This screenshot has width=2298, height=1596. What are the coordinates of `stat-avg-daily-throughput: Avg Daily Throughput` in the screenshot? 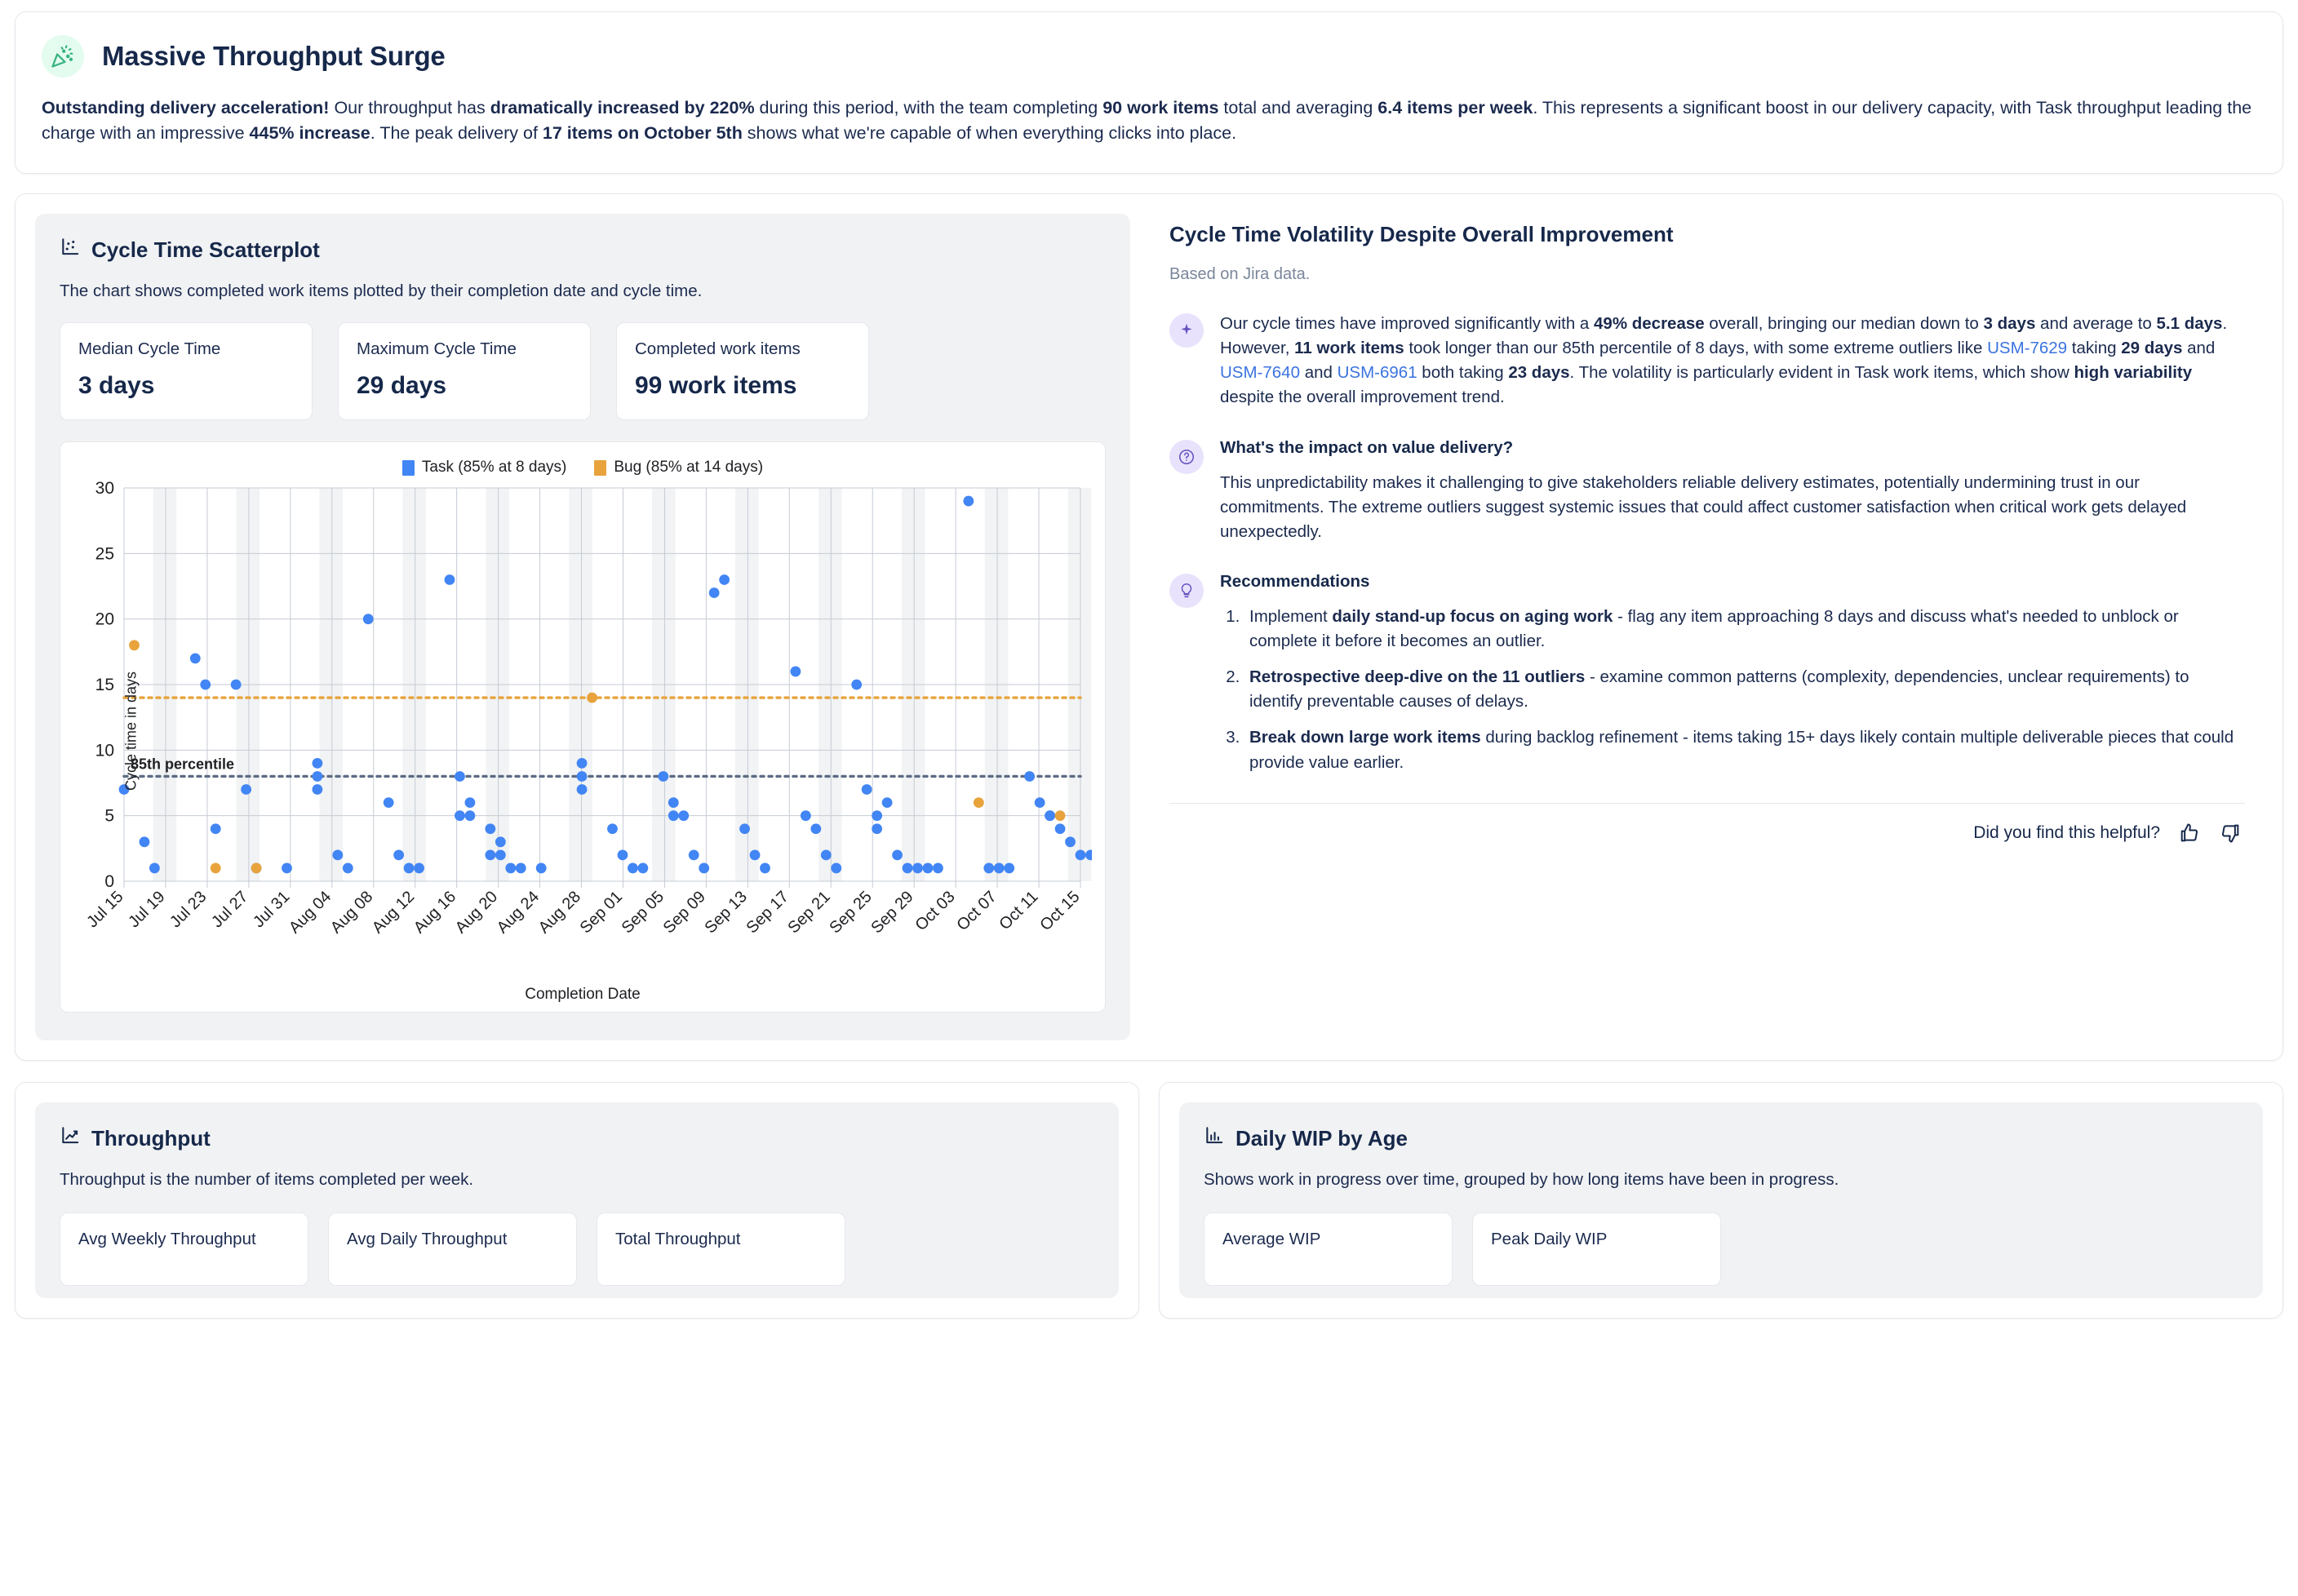 It's located at (452, 1250).